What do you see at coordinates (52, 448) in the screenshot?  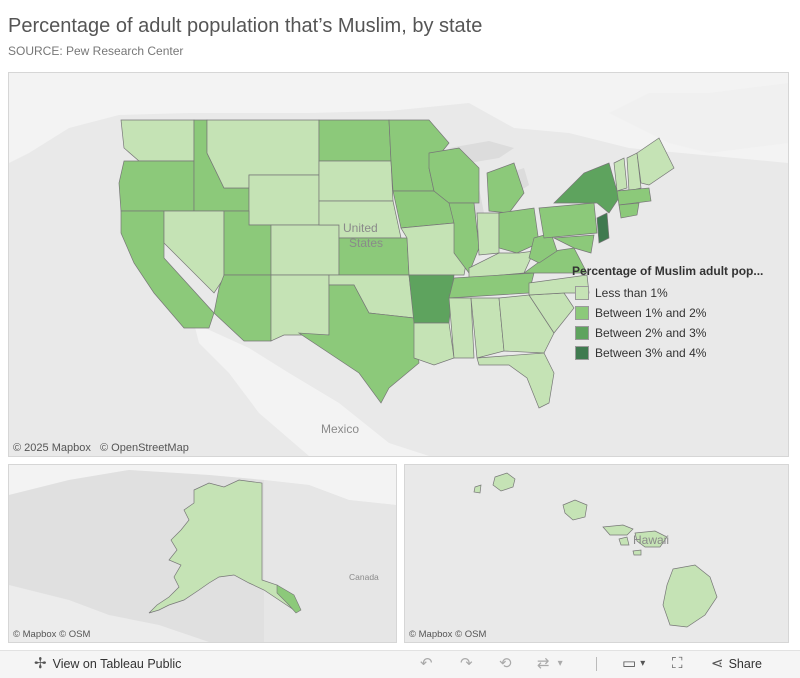 I see `mapbox-link: © 2025 Mapbox` at bounding box center [52, 448].